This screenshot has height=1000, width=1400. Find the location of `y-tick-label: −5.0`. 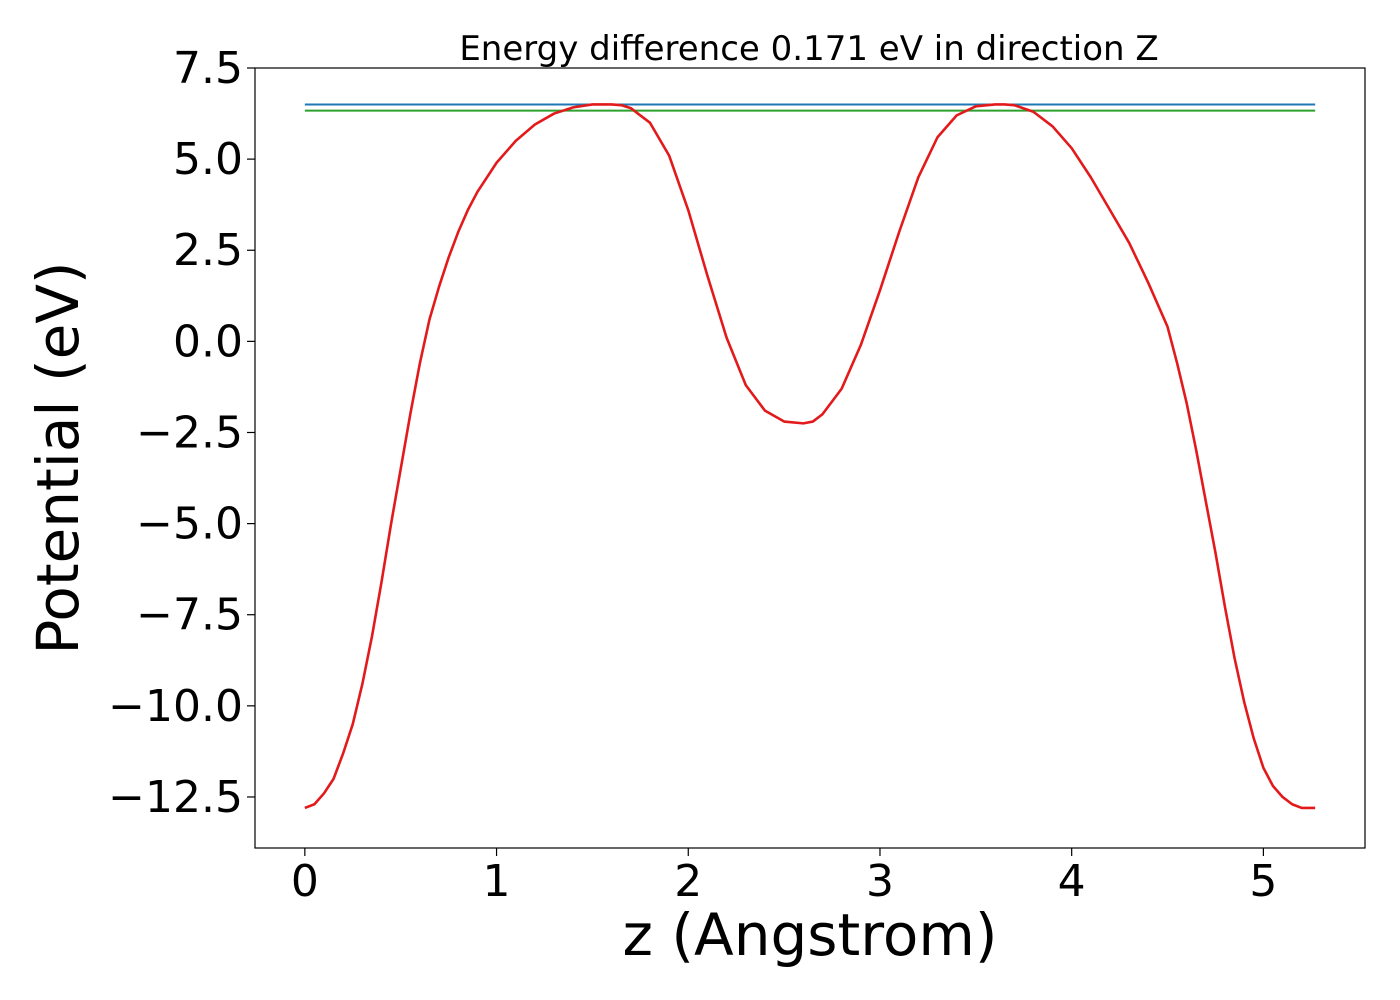

y-tick-label: −5.0 is located at coordinates (189, 524).